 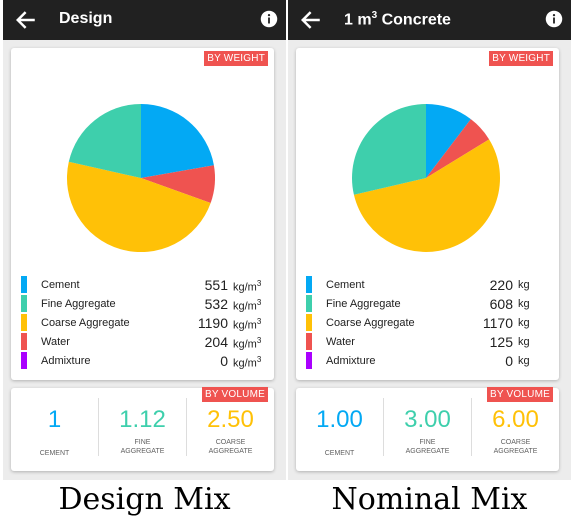 I want to click on page-title-superscript: 3, so click(x=374, y=15).